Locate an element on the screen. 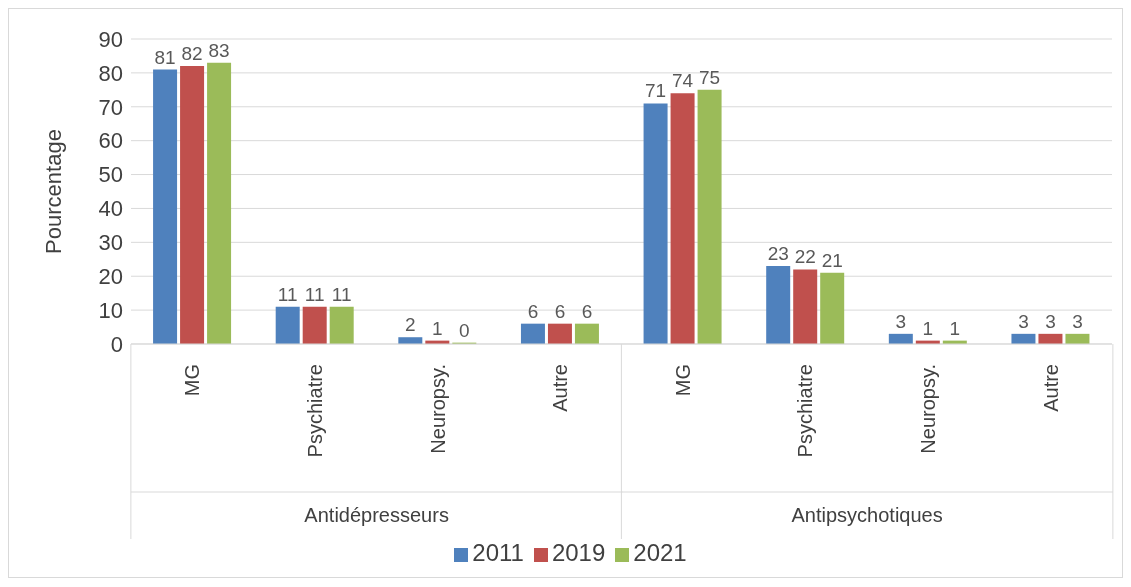 The height and width of the screenshot is (587, 1131). y-tick-label: 0 is located at coordinates (116, 344).